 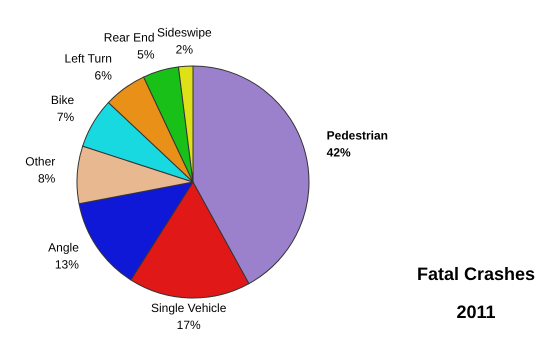 What do you see at coordinates (62, 99) in the screenshot?
I see `slice-label: Bike` at bounding box center [62, 99].